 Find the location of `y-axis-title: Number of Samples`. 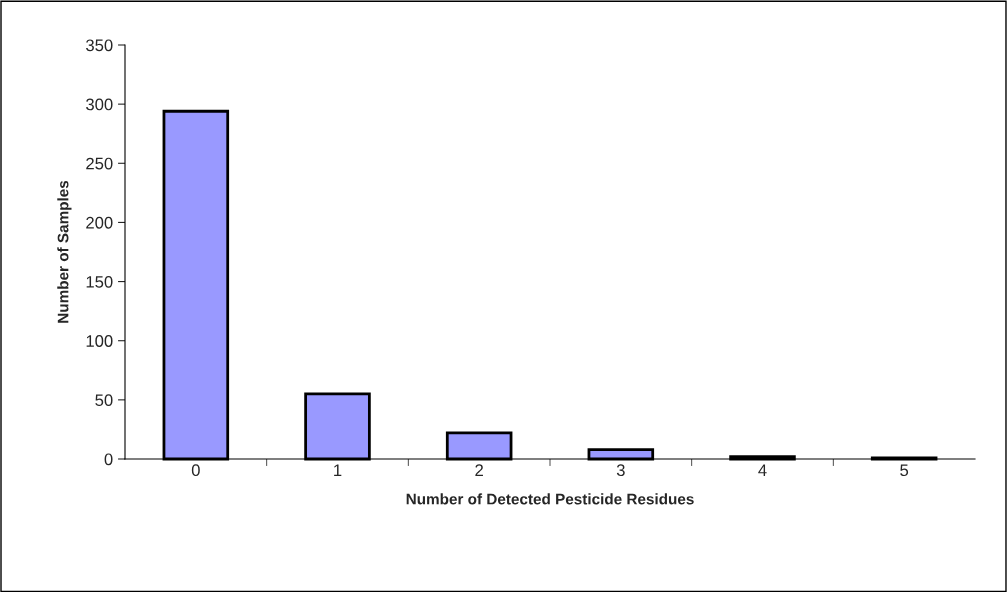

y-axis-title: Number of Samples is located at coordinates (64, 251).